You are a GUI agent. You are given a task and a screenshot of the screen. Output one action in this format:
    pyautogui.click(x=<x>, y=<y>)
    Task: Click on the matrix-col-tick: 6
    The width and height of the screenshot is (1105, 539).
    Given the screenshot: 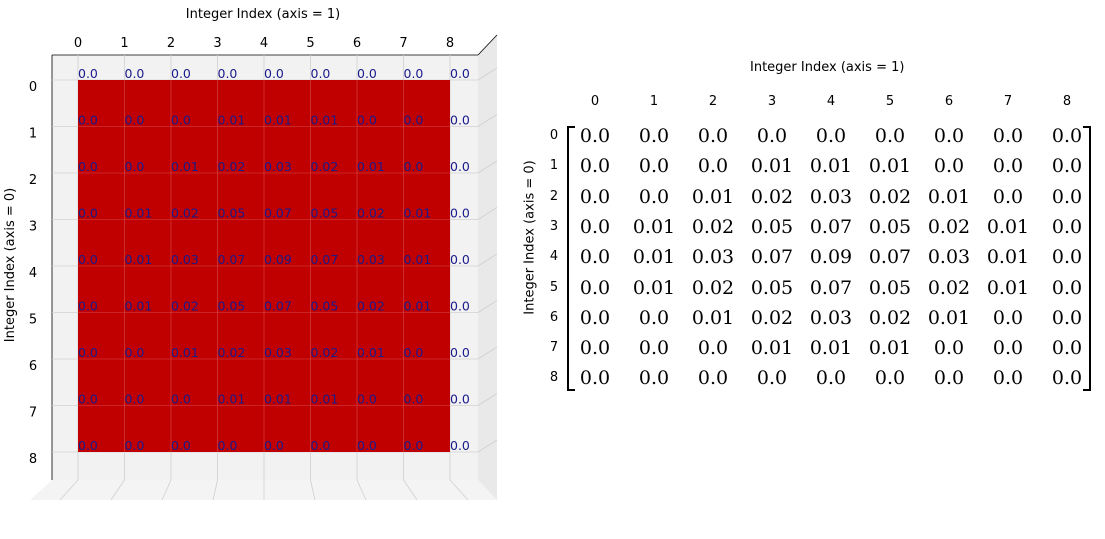 What is the action you would take?
    pyautogui.click(x=949, y=101)
    